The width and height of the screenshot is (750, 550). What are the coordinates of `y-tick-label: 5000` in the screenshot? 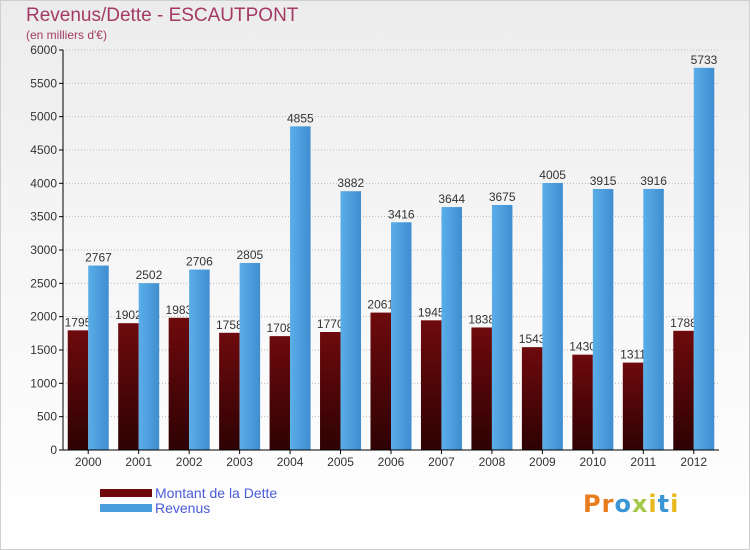 It's located at (43, 117).